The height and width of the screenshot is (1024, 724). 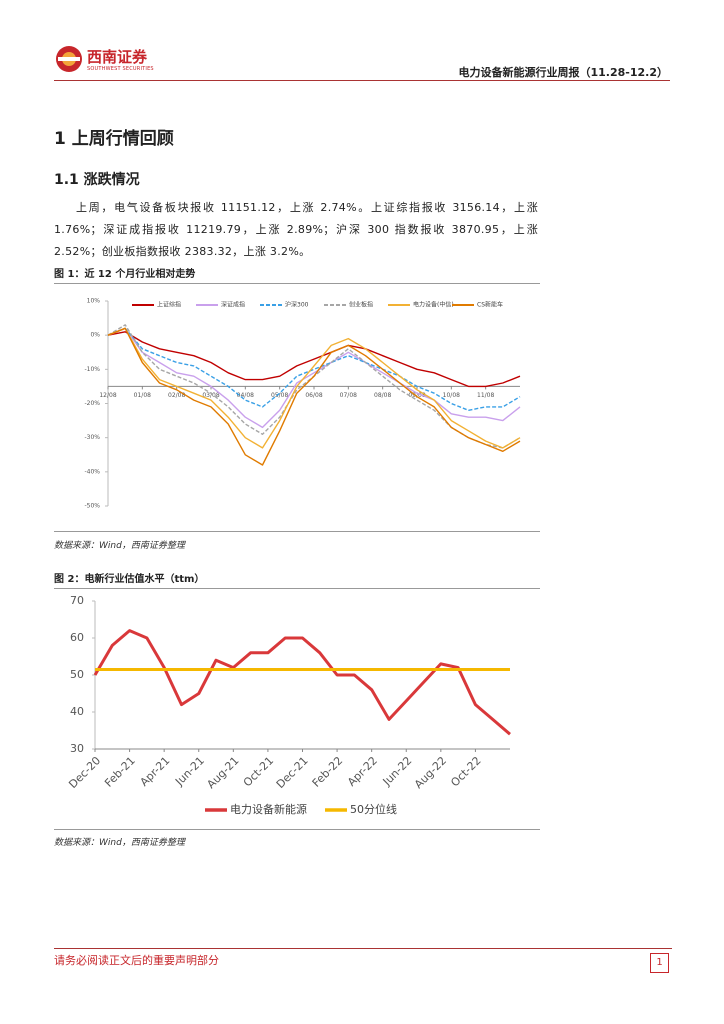 What do you see at coordinates (77, 748) in the screenshot?
I see `y-tick-label: 30` at bounding box center [77, 748].